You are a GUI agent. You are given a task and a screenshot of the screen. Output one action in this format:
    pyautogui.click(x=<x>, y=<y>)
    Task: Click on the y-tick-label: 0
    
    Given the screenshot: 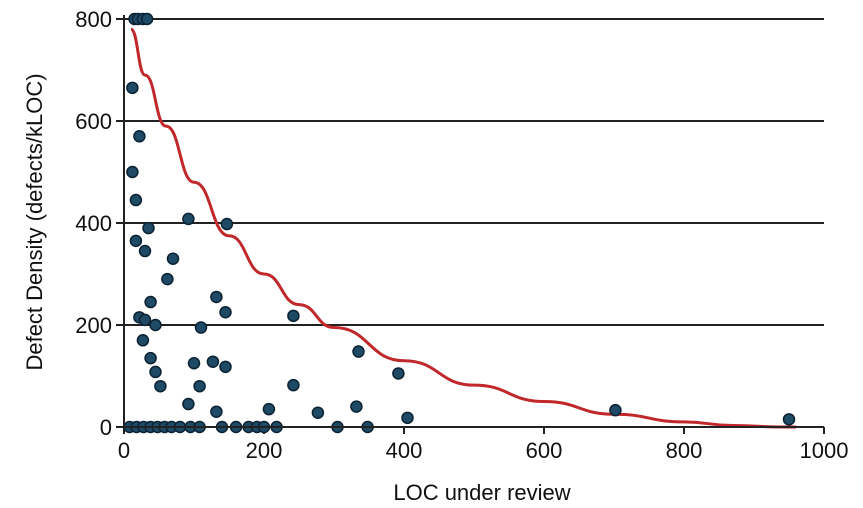 What is the action you would take?
    pyautogui.click(x=106, y=427)
    